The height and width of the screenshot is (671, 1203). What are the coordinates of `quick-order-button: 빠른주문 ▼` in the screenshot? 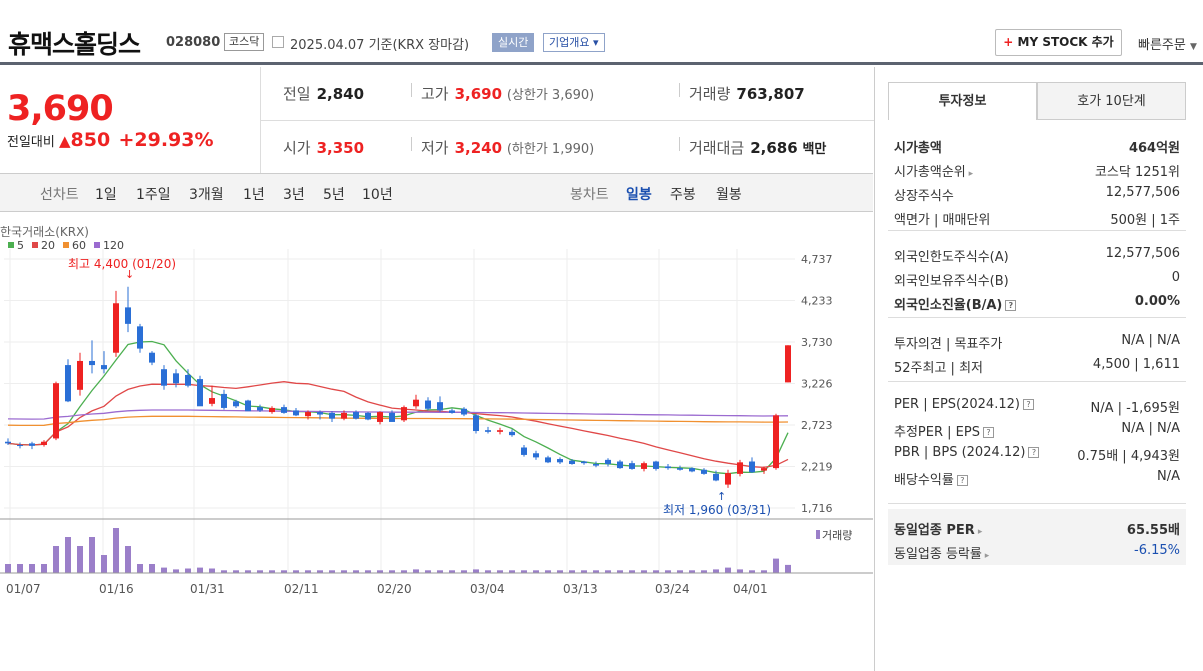 It's located at (1167, 43).